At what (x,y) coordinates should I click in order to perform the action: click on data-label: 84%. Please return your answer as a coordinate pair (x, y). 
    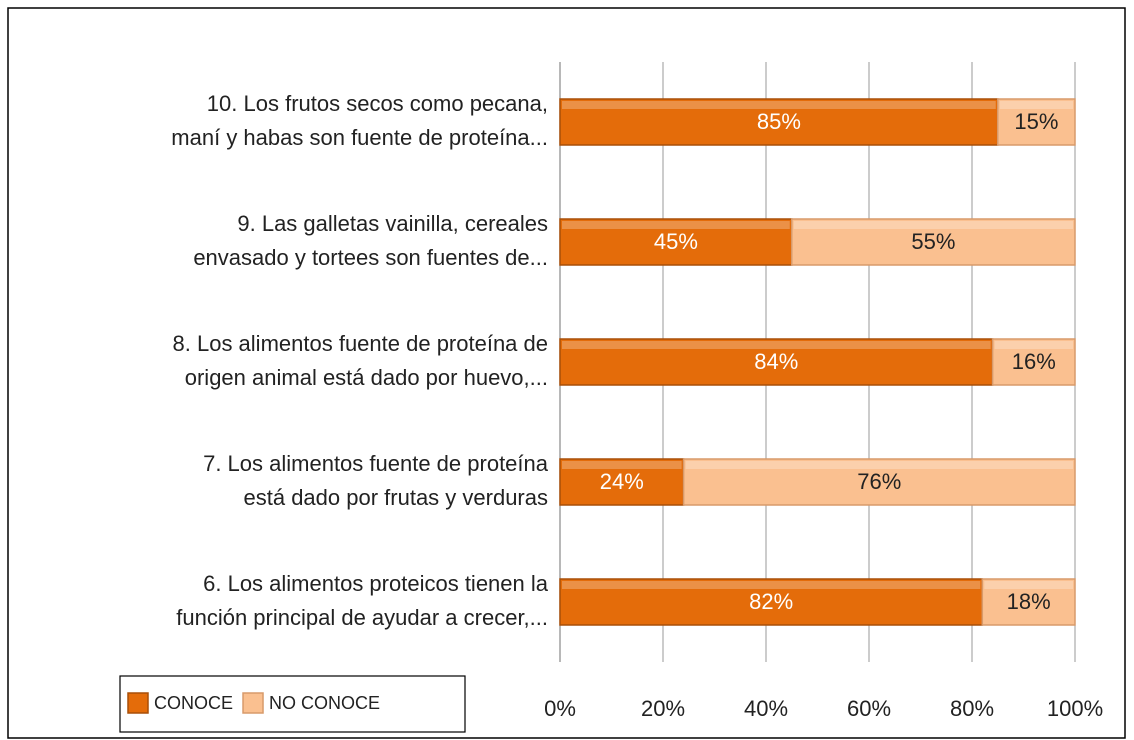
    Looking at the image, I should click on (776, 361).